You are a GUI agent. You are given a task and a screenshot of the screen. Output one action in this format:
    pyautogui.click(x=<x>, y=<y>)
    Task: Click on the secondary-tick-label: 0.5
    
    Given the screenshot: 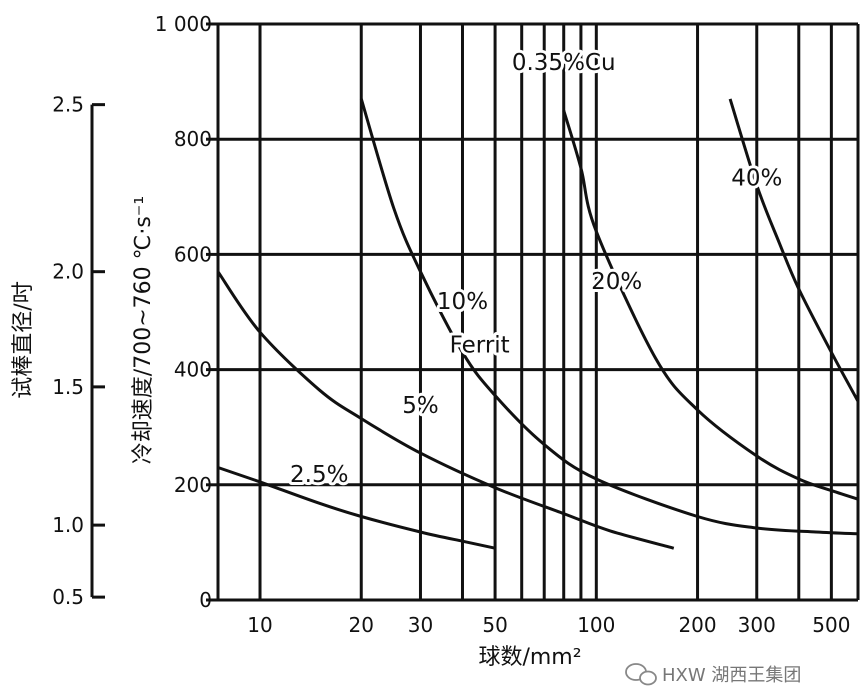 What is the action you would take?
    pyautogui.click(x=68, y=597)
    